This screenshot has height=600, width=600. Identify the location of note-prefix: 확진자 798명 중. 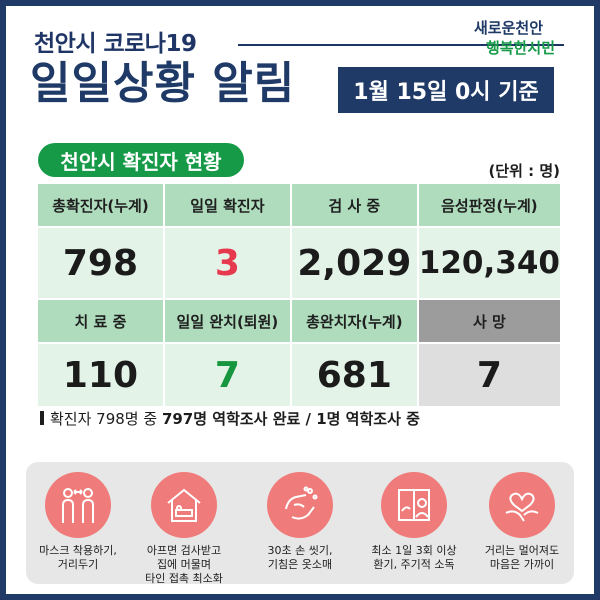
(106, 419).